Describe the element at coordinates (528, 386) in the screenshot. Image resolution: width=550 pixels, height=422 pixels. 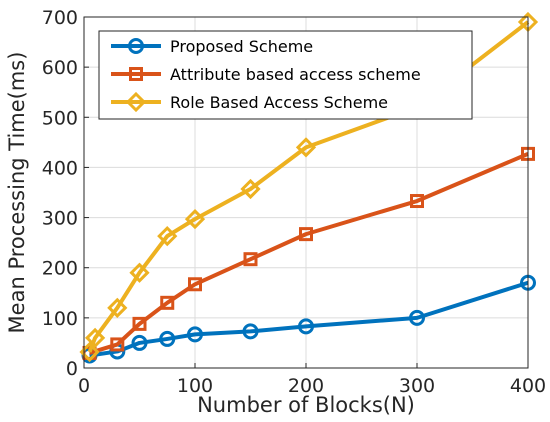
I see `x-tick-label: 400` at that location.